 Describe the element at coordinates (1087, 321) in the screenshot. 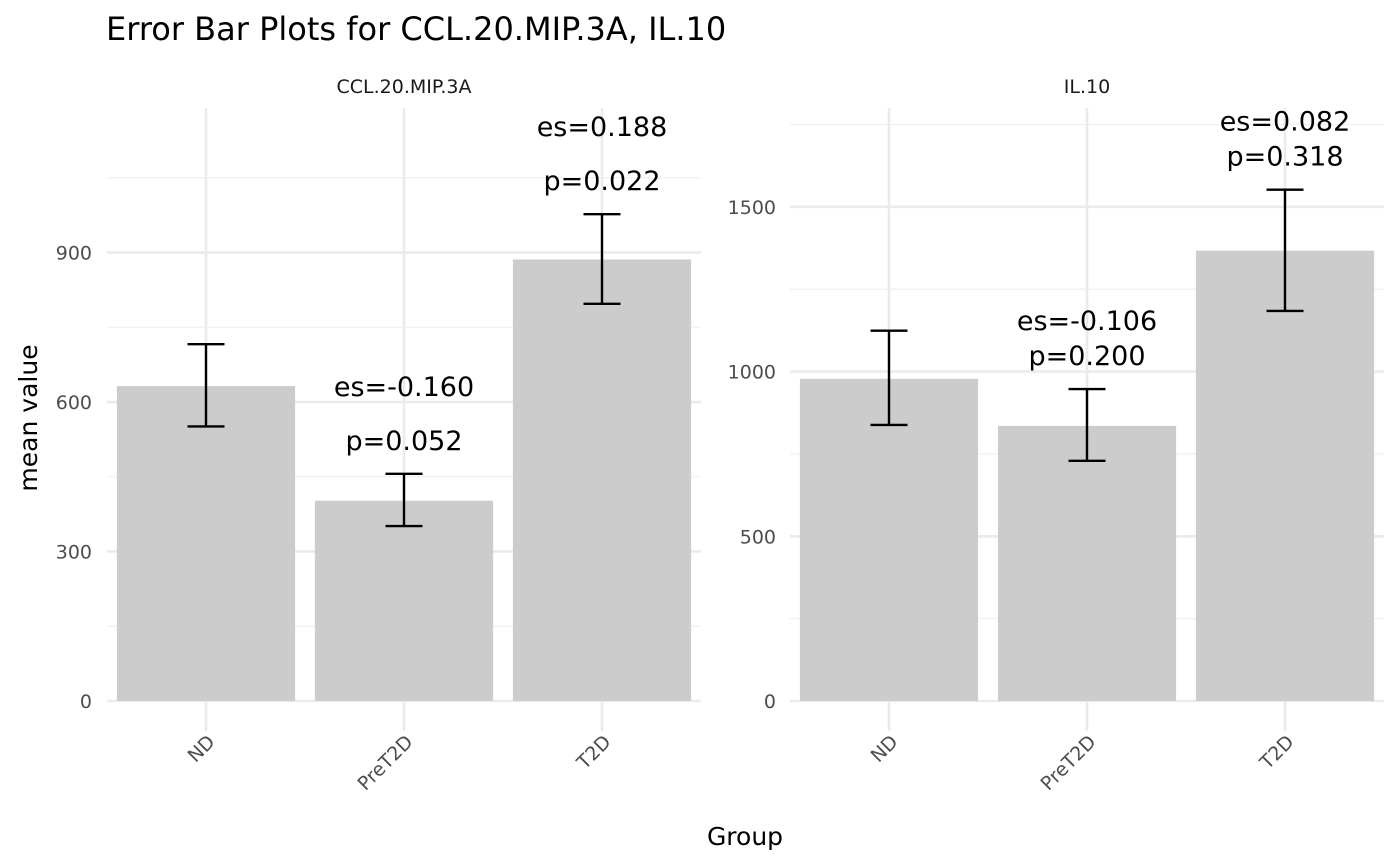

I see `effect-size-label: es=-0.106` at that location.